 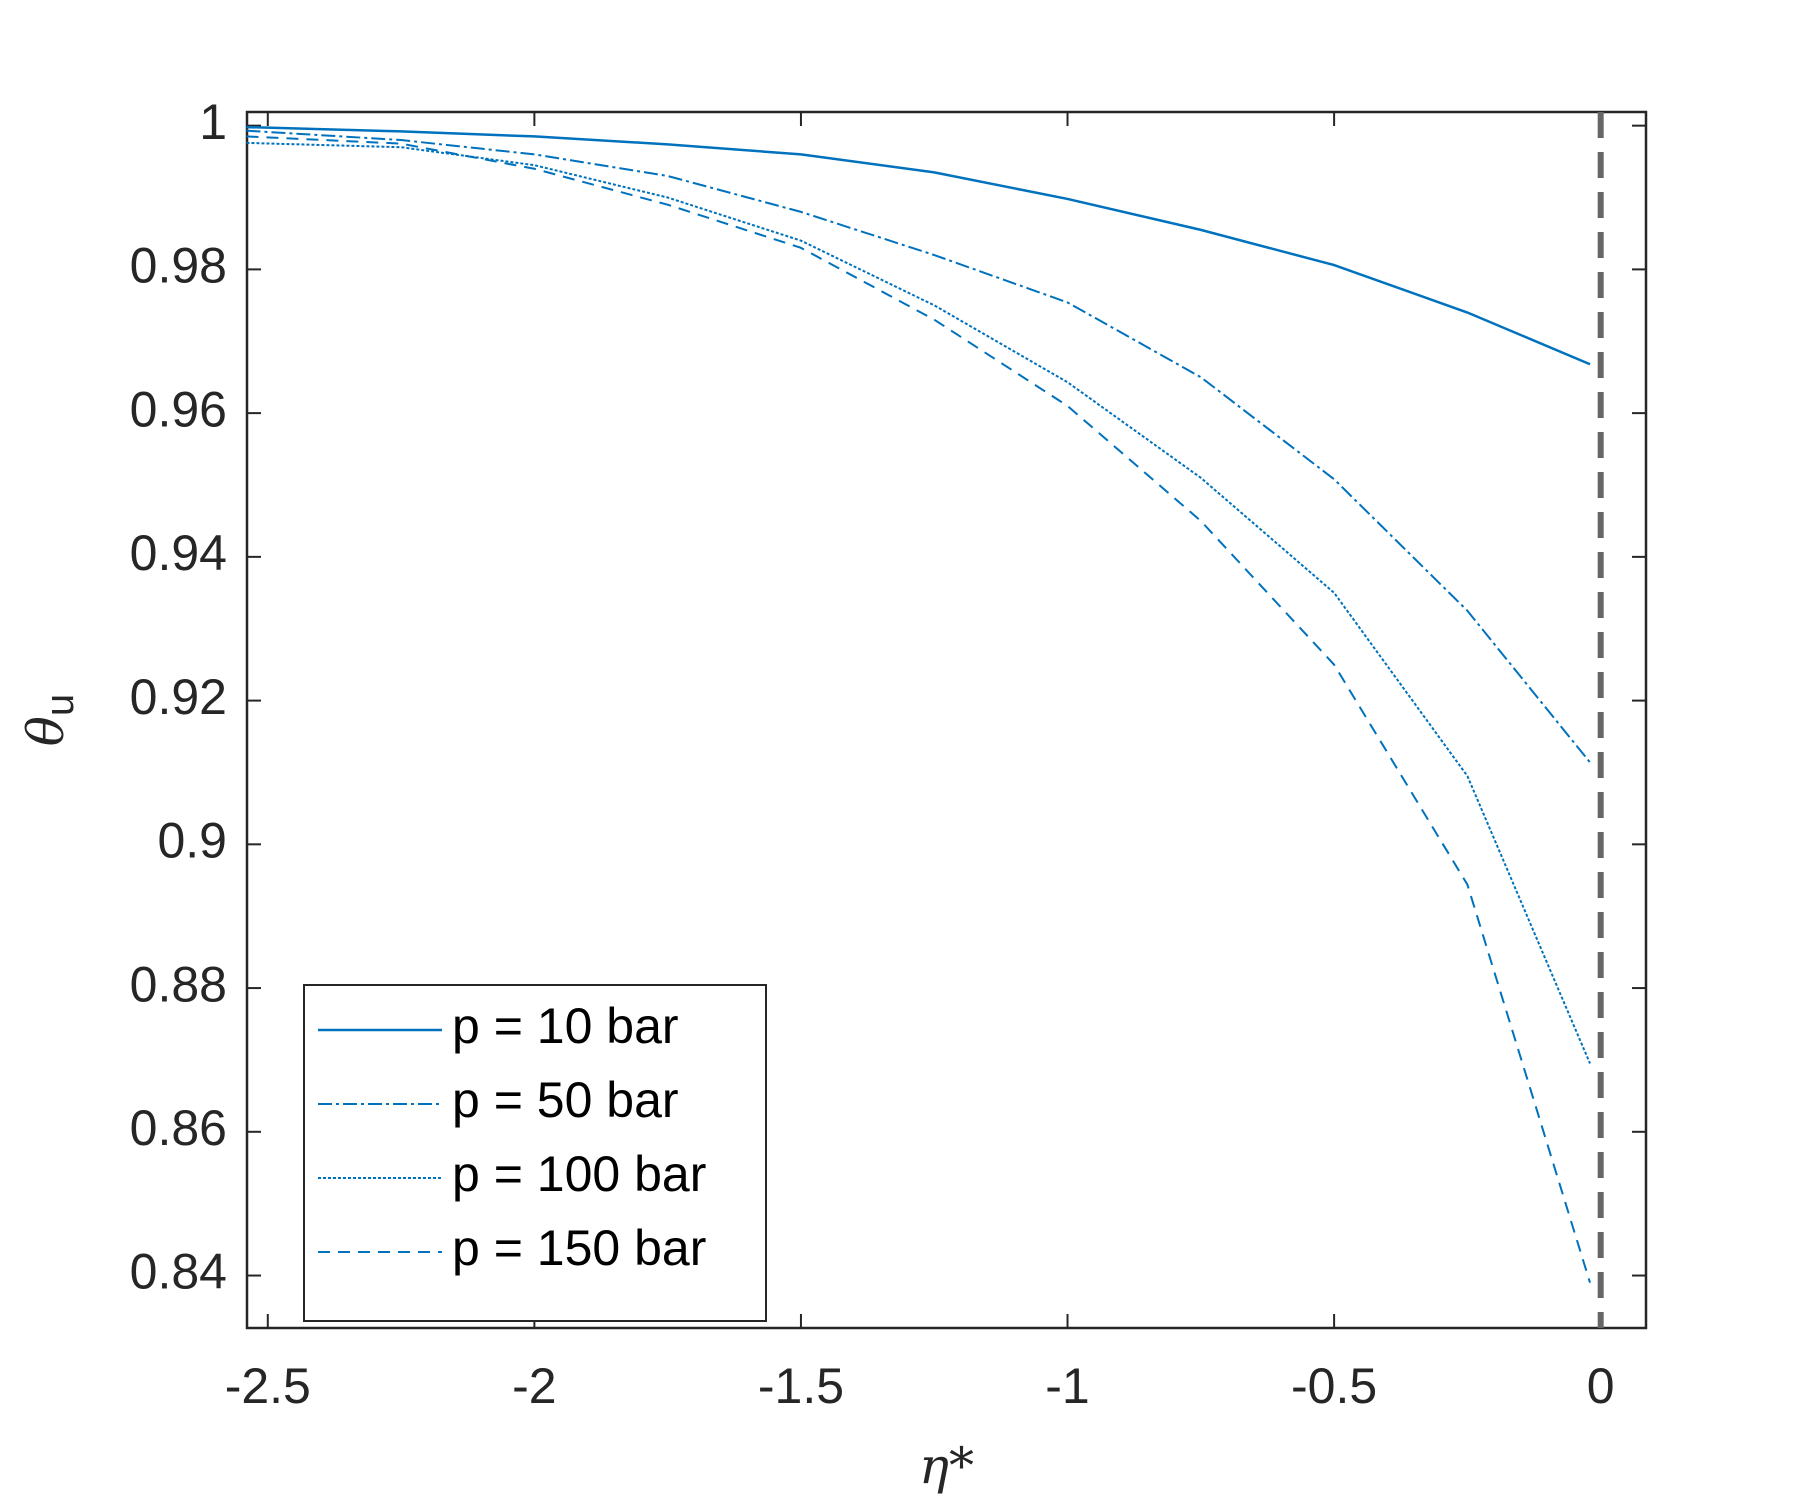 I want to click on x-axis-label: η*, so click(x=946, y=1466).